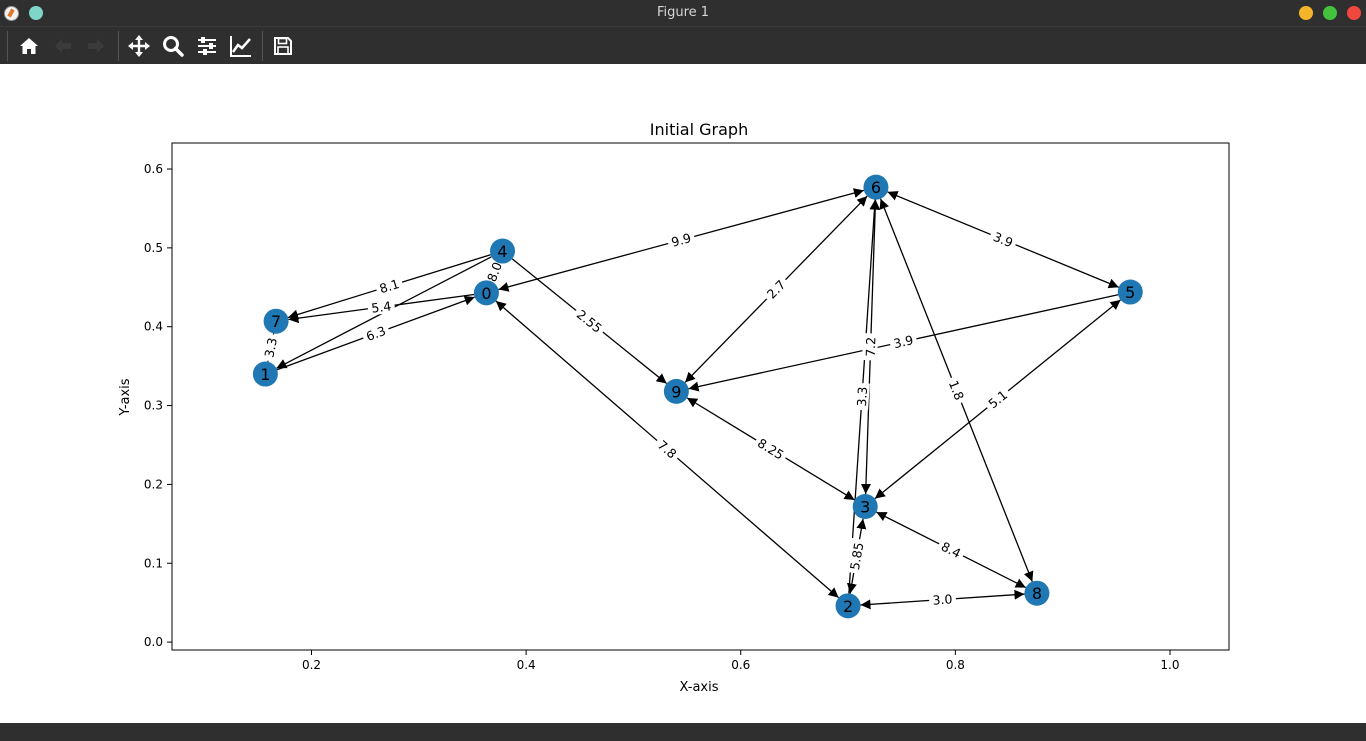 The height and width of the screenshot is (741, 1366). I want to click on node-label: 2, so click(848, 606).